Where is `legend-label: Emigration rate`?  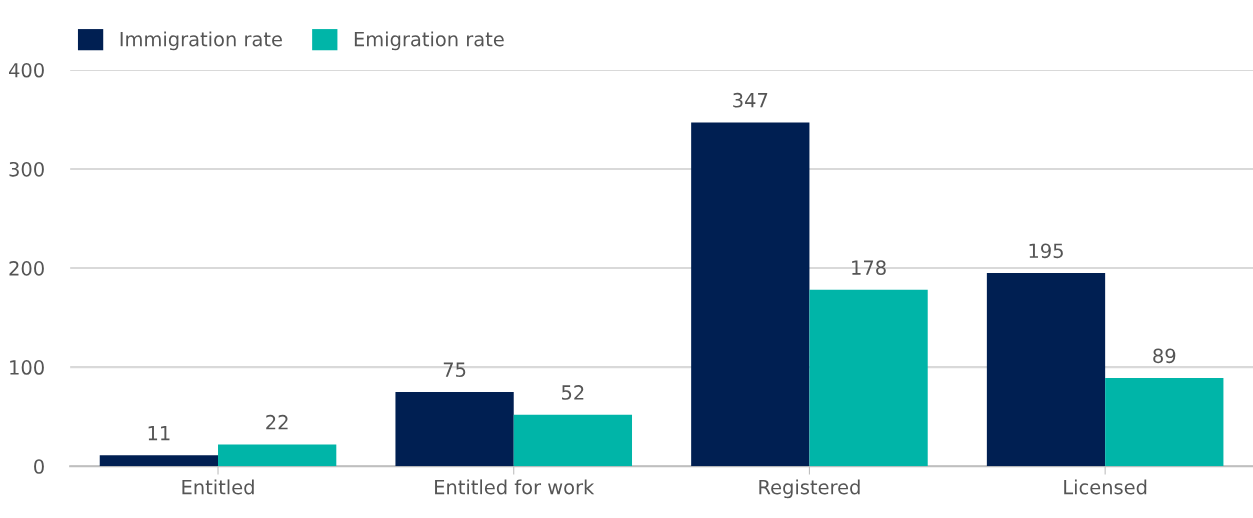 legend-label: Emigration rate is located at coordinates (429, 41).